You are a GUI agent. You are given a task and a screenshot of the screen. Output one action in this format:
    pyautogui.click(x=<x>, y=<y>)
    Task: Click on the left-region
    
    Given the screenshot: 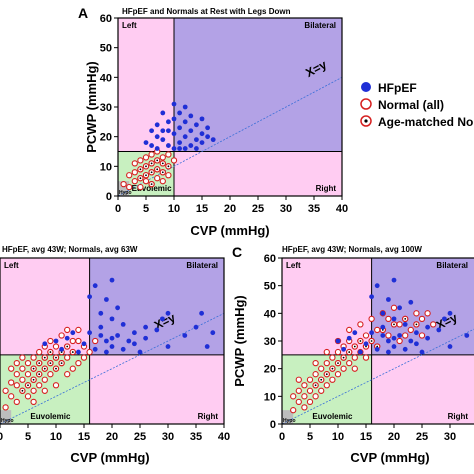 What is the action you would take?
    pyautogui.click(x=327, y=306)
    